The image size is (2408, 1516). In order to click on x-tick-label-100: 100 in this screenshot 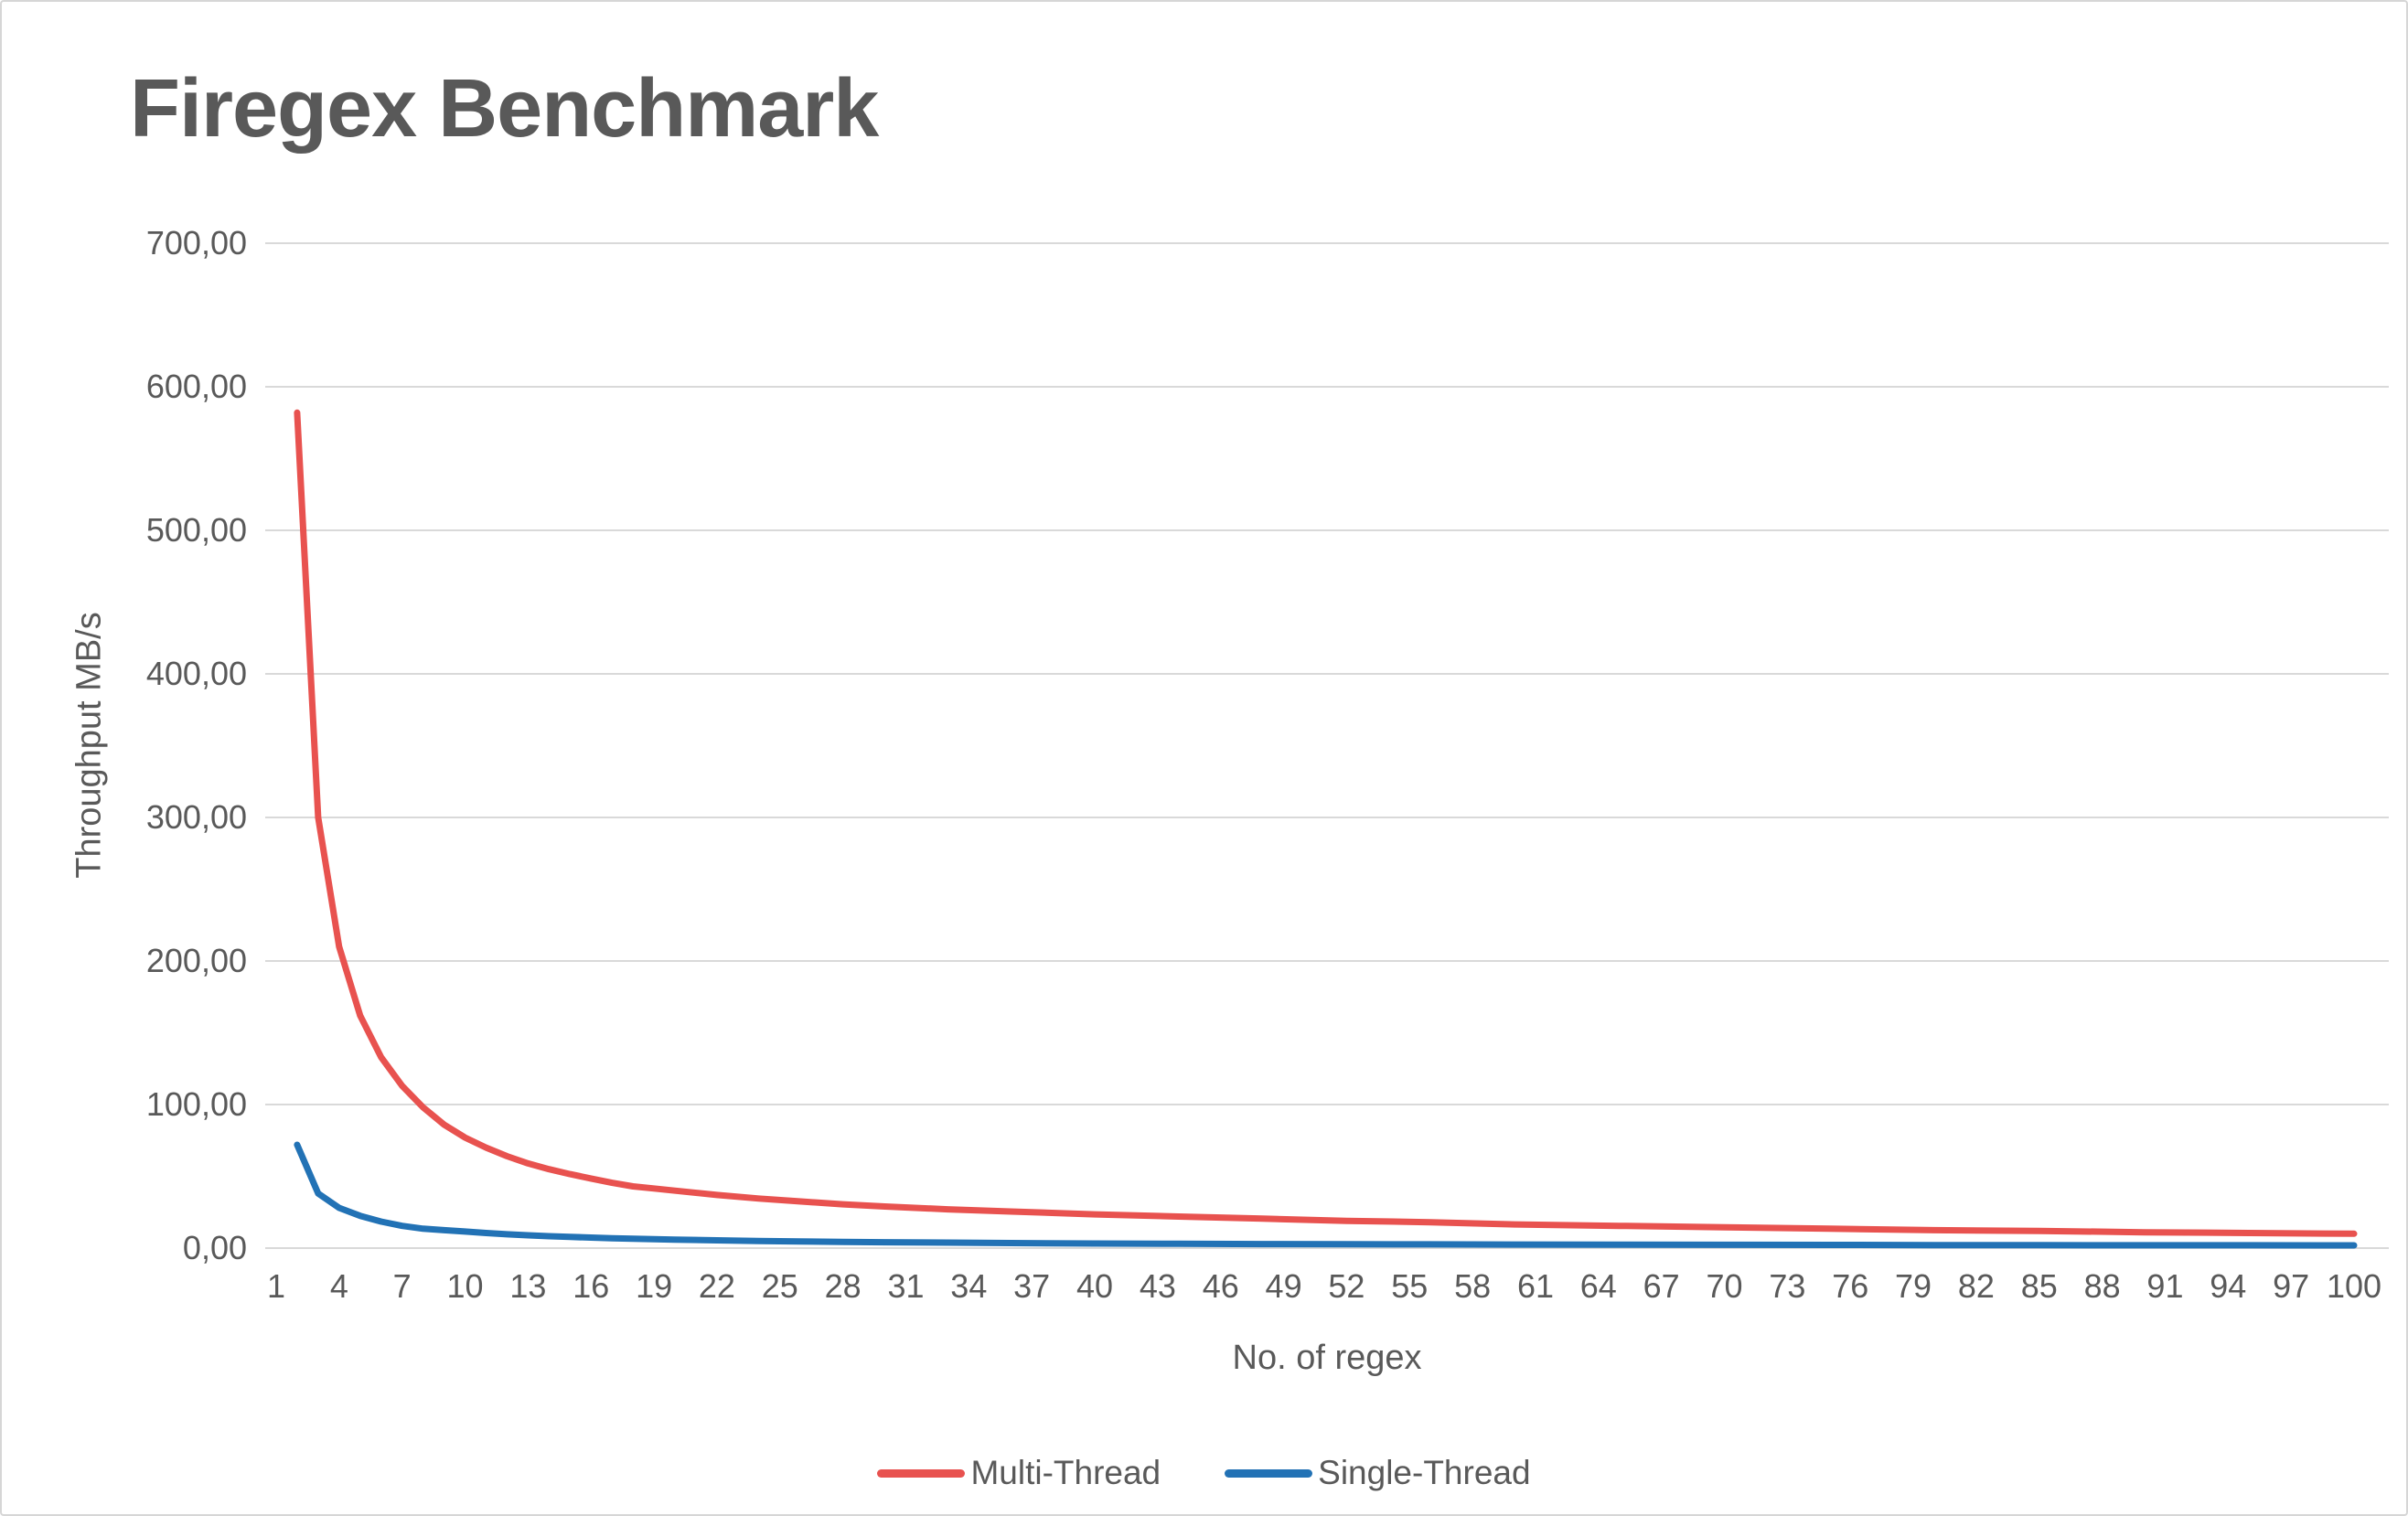, I will do `click(2354, 1286)`.